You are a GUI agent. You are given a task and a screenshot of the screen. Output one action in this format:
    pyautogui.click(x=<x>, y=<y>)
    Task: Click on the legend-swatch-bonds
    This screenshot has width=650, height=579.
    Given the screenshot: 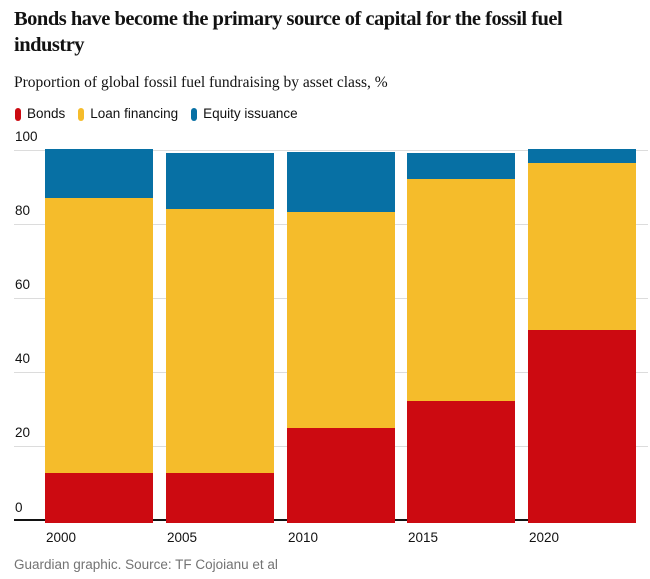 What is the action you would take?
    pyautogui.click(x=18, y=114)
    